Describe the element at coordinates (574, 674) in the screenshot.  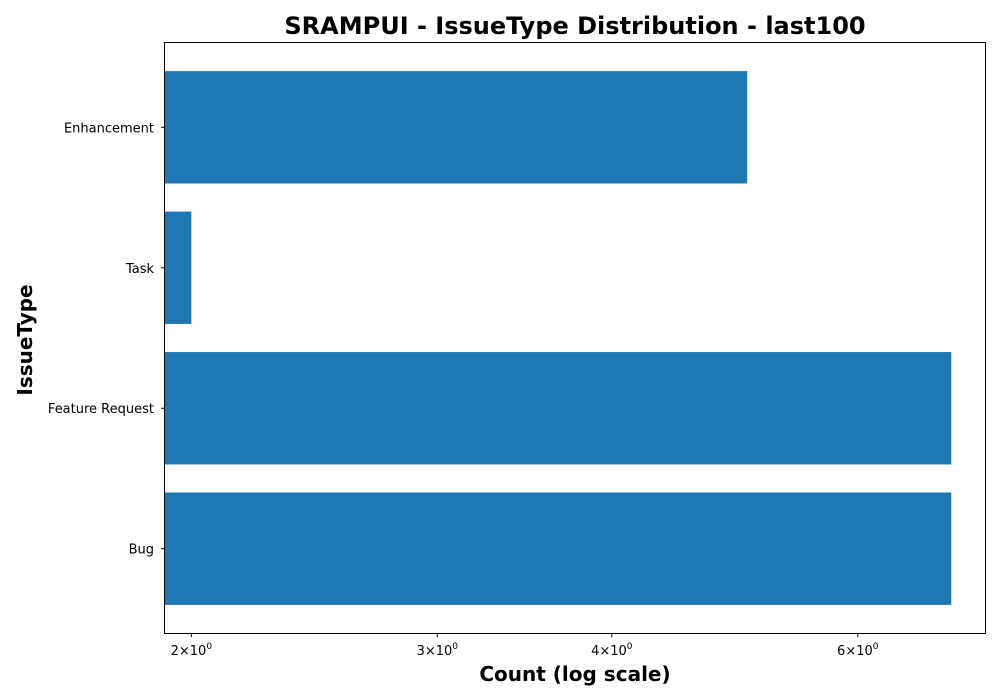
I see `x-axis-label: Count (log scale)` at that location.